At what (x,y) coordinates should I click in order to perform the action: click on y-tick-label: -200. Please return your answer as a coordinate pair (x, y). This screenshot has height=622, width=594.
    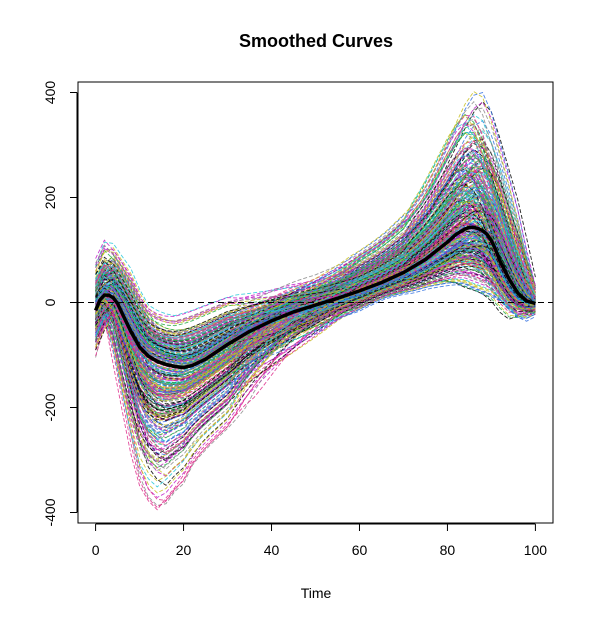
    Looking at the image, I should click on (50, 407).